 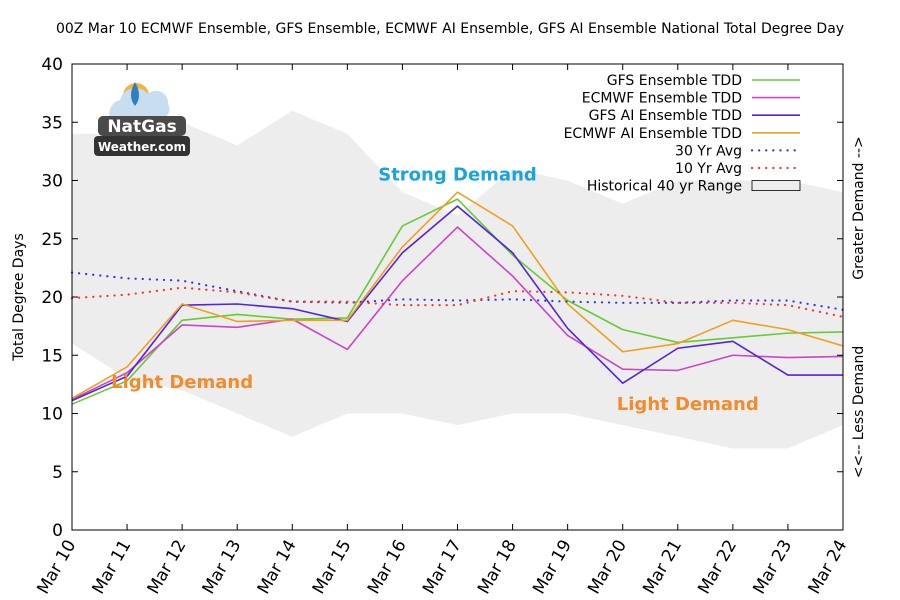 I want to click on legend-label: ECMWF AI Ensemble TDD, so click(x=653, y=134).